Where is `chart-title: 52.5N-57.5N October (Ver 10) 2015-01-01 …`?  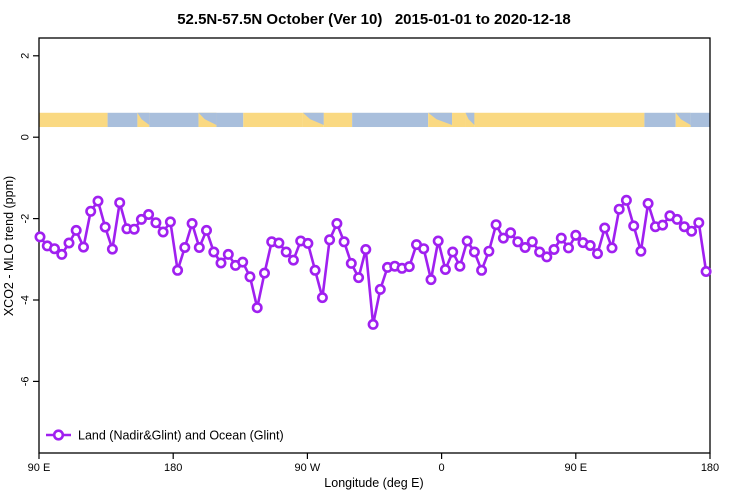 chart-title: 52.5N-57.5N October (Ver 10) 2015-01-01 … is located at coordinates (374, 19).